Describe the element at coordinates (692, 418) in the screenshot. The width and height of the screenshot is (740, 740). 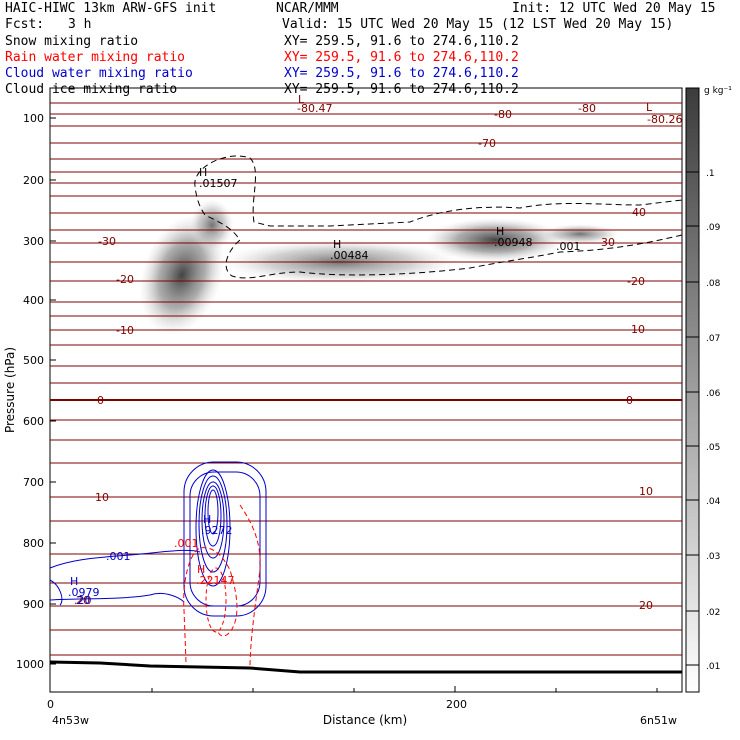
I see `colorbar-ticks` at that location.